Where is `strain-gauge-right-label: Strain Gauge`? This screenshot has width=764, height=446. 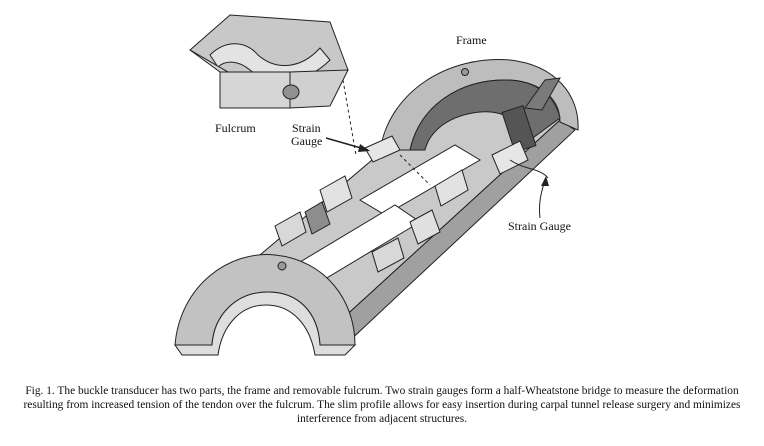
strain-gauge-right-label: Strain Gauge is located at coordinates (539, 226).